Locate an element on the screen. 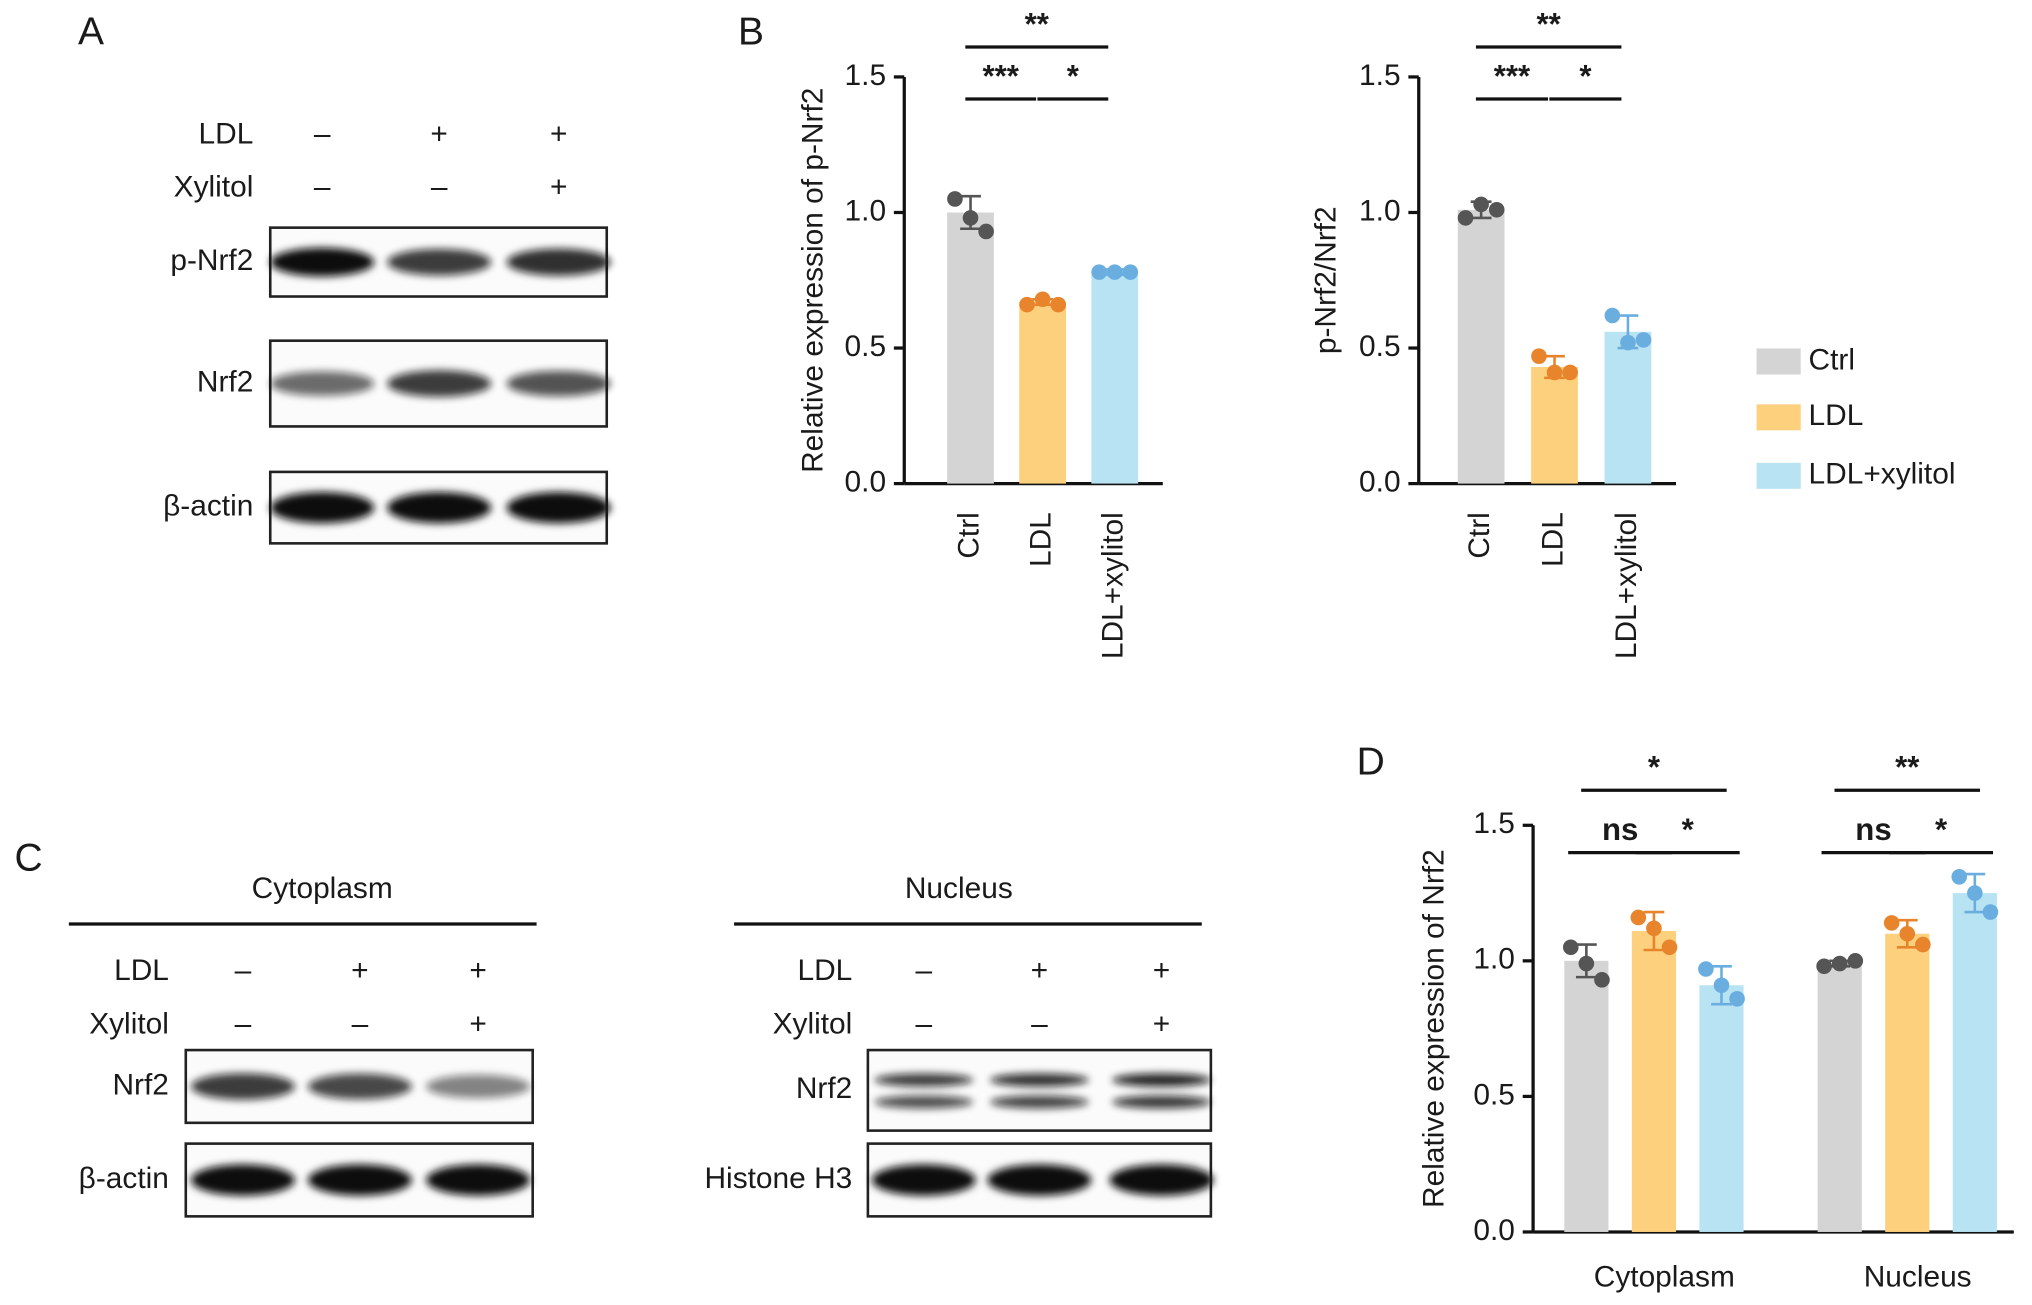  legend-label: LDL+xylitol is located at coordinates (1882, 474).